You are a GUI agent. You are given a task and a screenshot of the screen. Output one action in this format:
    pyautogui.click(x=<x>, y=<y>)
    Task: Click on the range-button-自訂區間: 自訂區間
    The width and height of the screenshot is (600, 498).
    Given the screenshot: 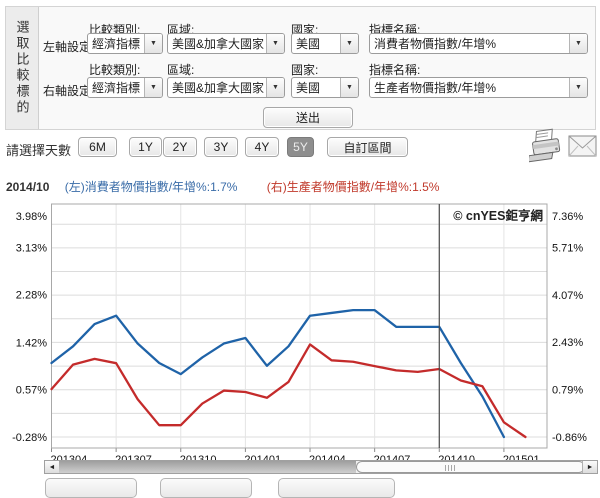 What is the action you would take?
    pyautogui.click(x=367, y=147)
    